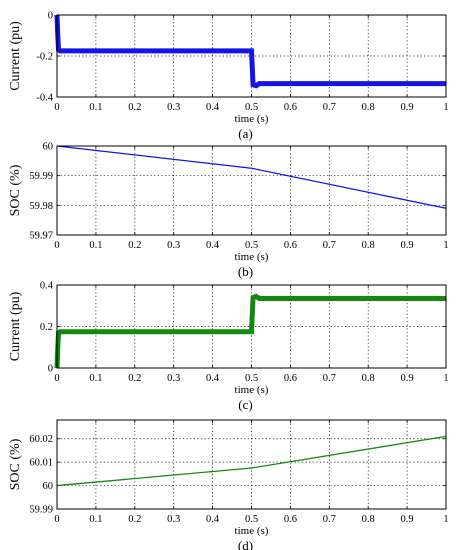 This screenshot has width=456, height=550. I want to click on panel-caption: (d), so click(245, 544).